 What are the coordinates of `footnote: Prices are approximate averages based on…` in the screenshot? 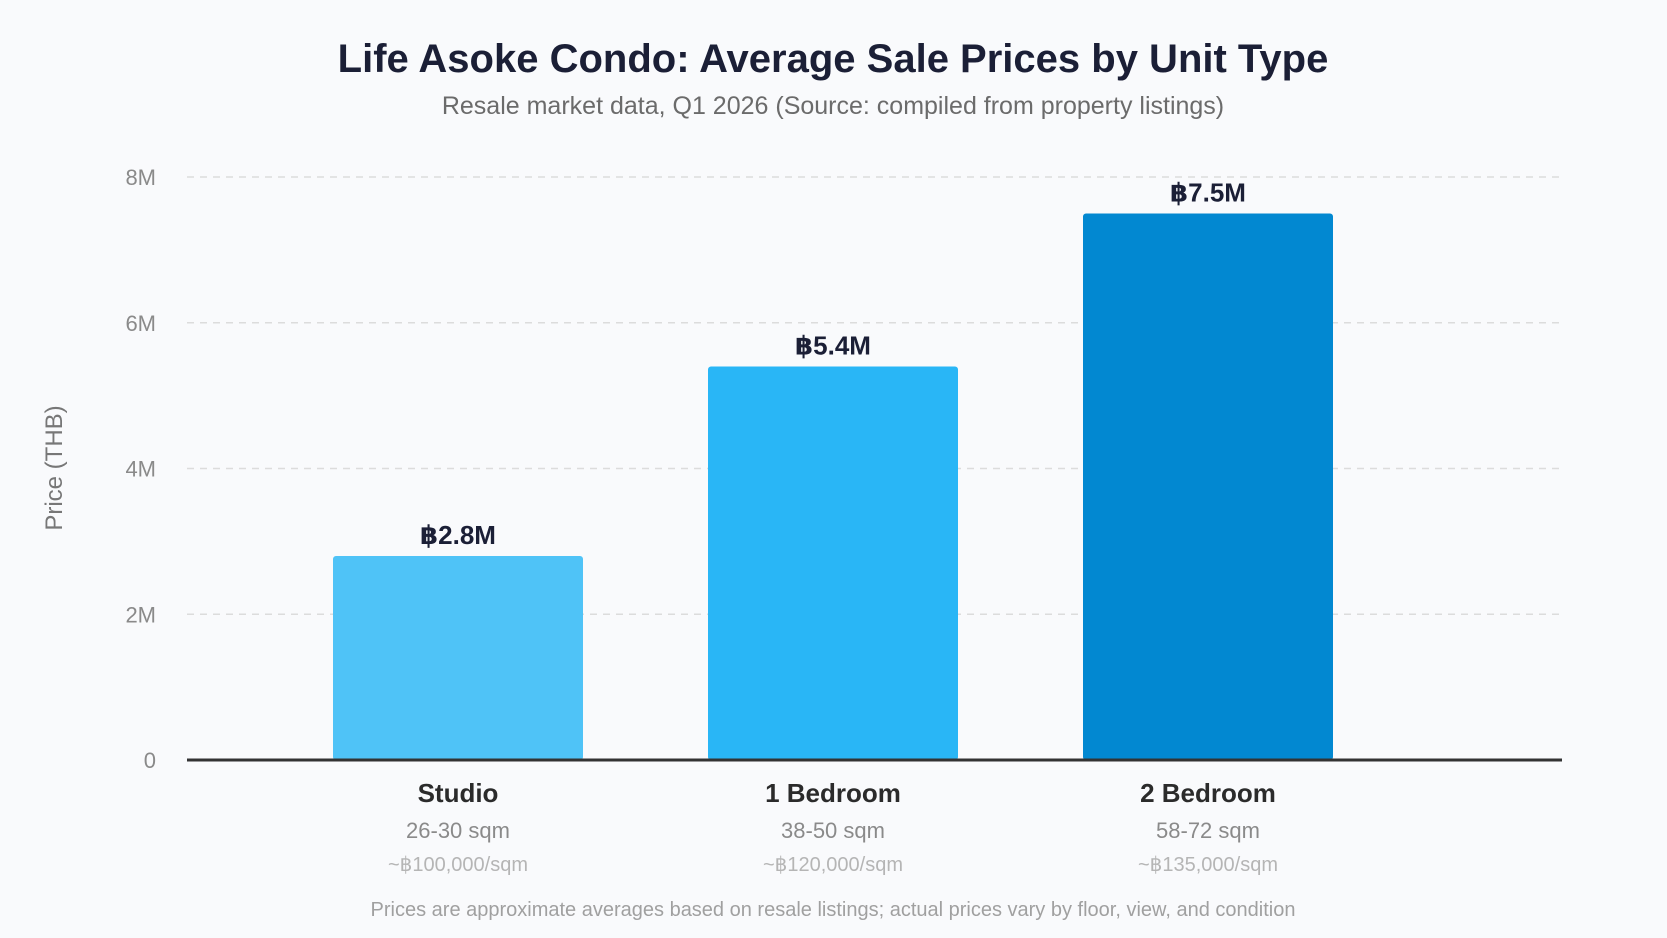 It's located at (833, 910).